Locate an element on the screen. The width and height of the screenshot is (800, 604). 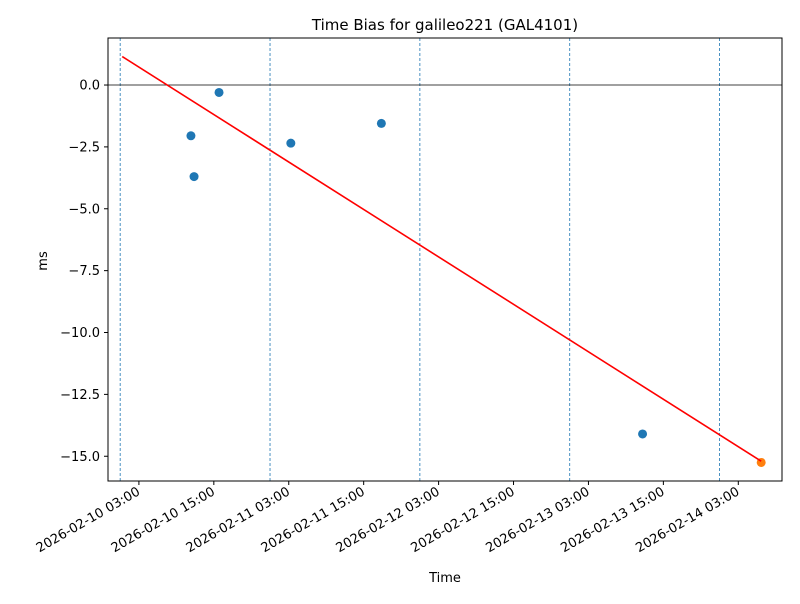
chart-title: Time Bias for galileo221 (GAL4101) is located at coordinates (444, 25).